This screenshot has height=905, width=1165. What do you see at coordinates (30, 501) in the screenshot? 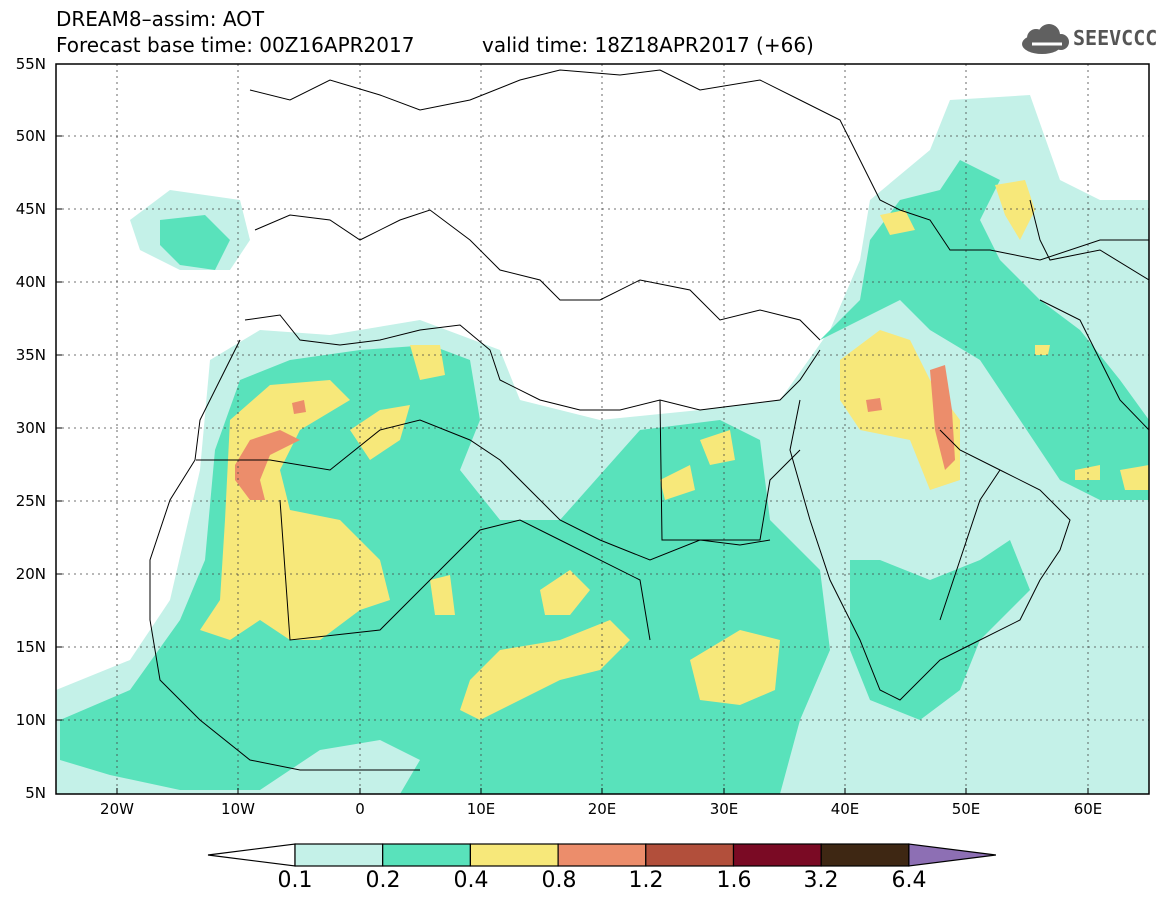
I see `lat-label: 25N` at bounding box center [30, 501].